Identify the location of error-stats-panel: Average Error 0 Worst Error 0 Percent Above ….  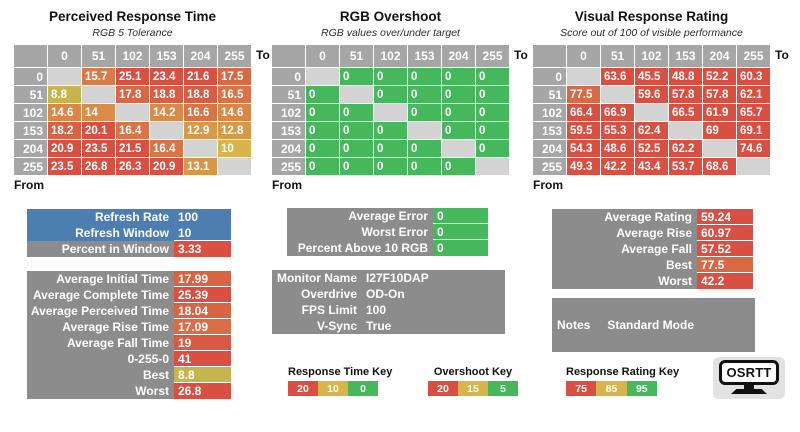
(387, 232).